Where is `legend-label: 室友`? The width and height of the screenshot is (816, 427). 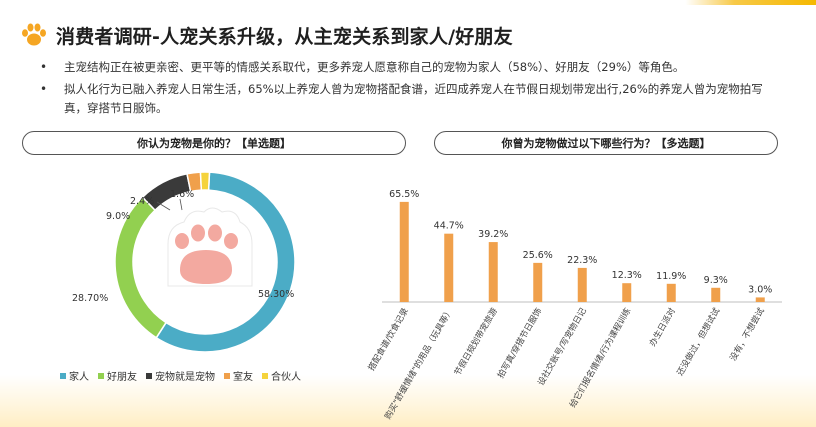 legend-label: 室友 is located at coordinates (243, 377).